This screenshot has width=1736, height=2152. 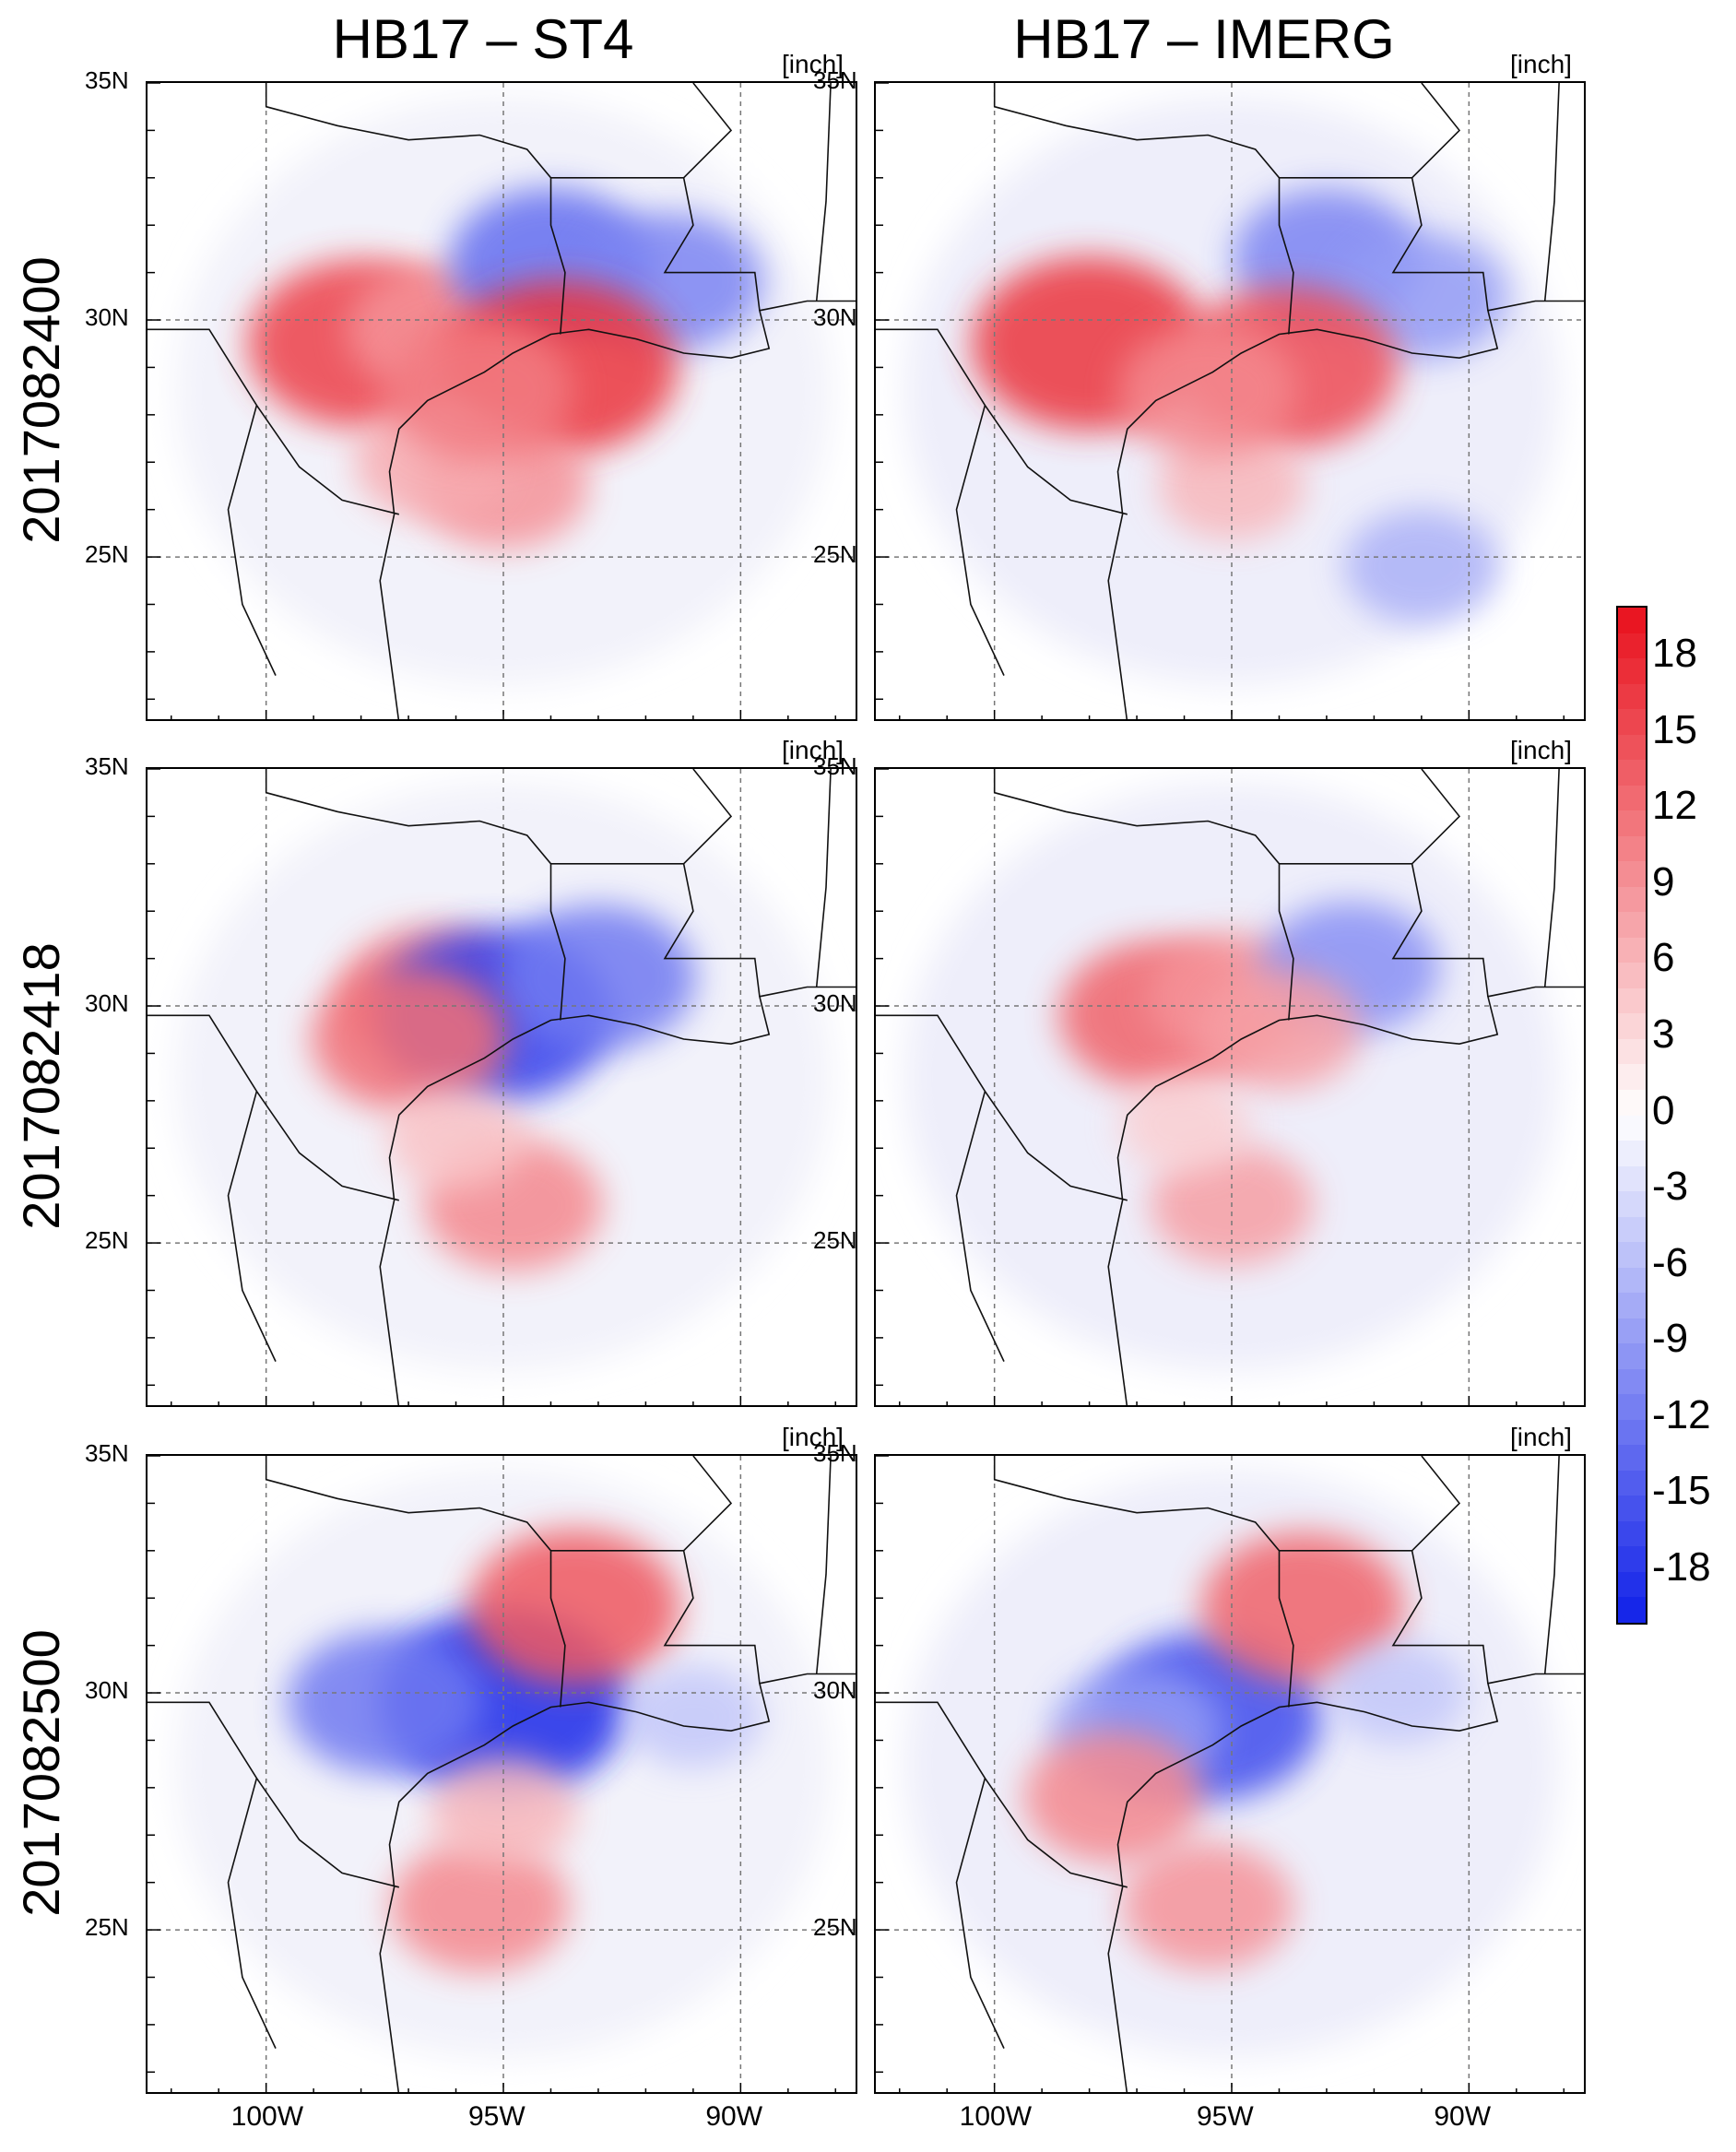 What do you see at coordinates (1681, 1414) in the screenshot?
I see `colorbar-tick-label: -12` at bounding box center [1681, 1414].